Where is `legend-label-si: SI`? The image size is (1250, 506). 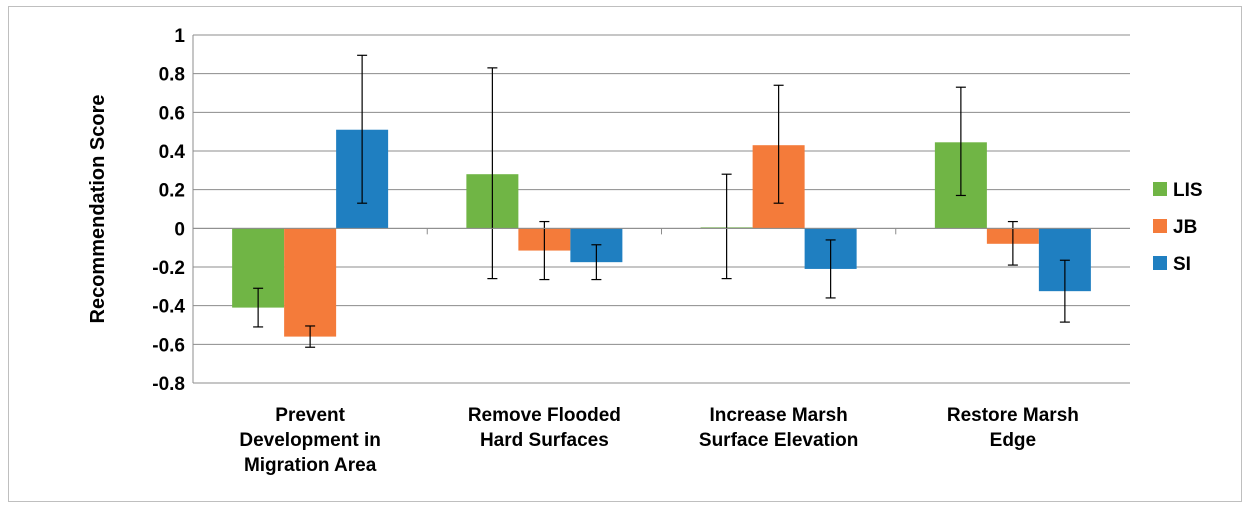 legend-label-si: SI is located at coordinates (1182, 264).